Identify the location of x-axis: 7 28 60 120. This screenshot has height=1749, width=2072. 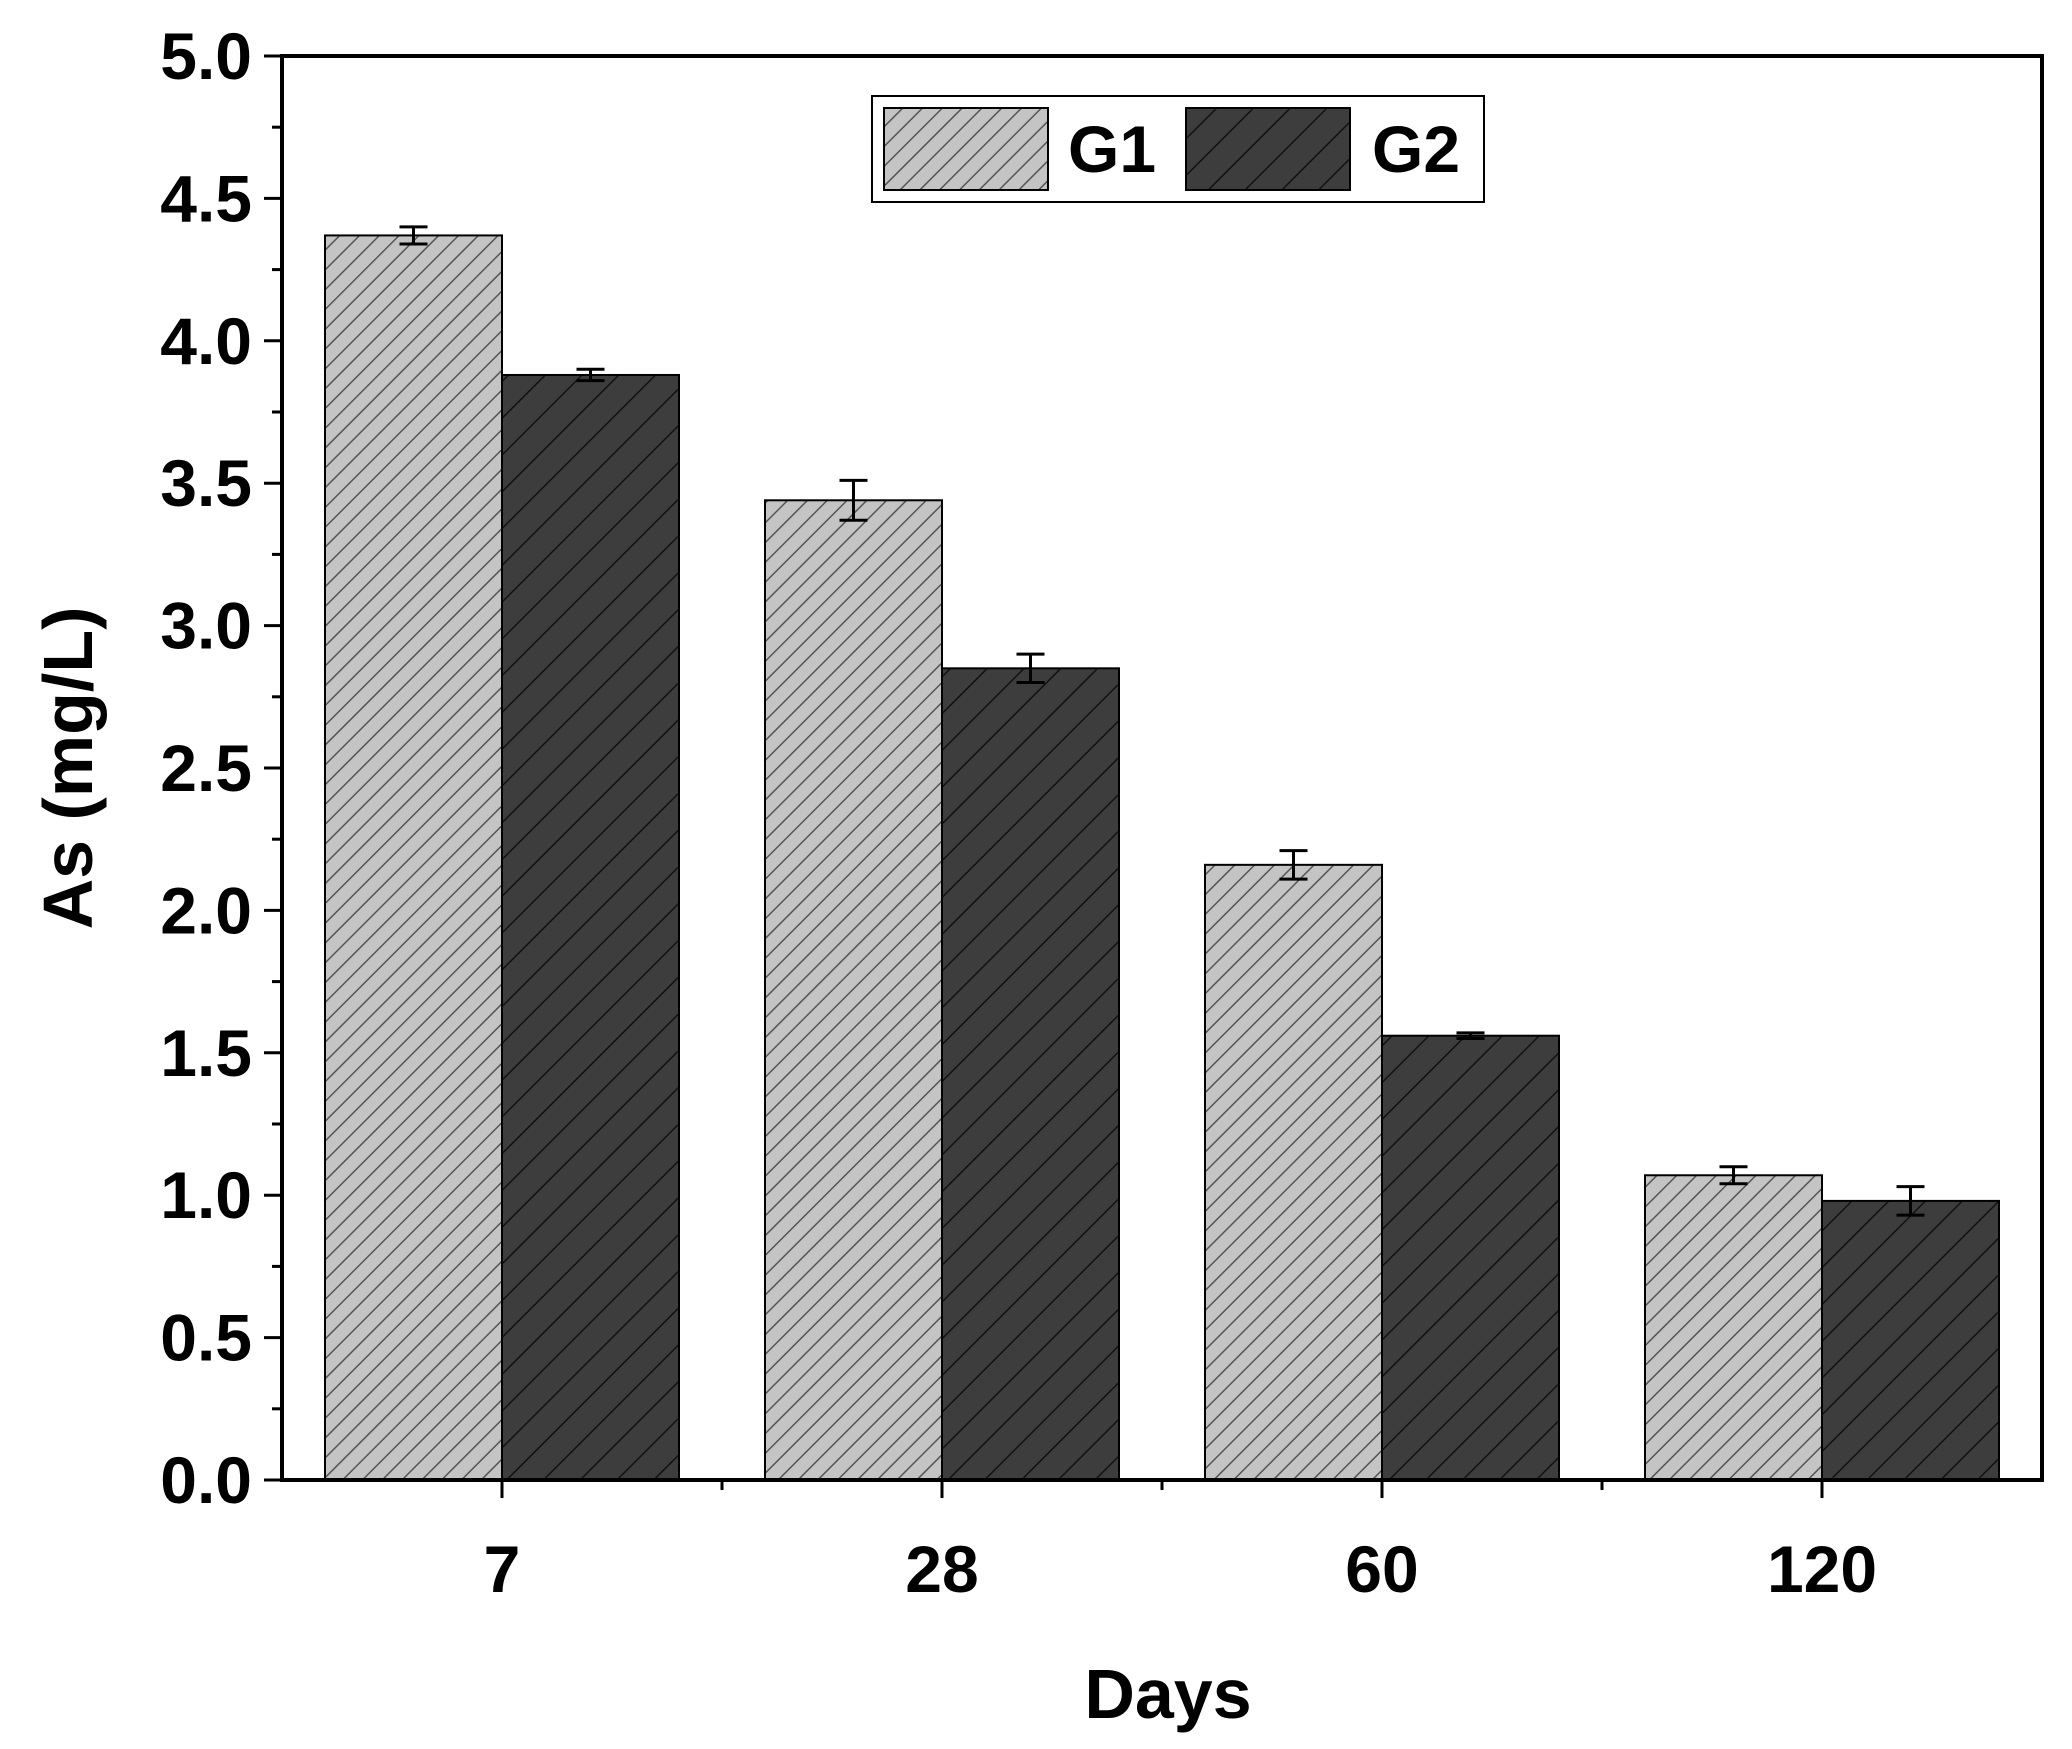
(1180, 1543).